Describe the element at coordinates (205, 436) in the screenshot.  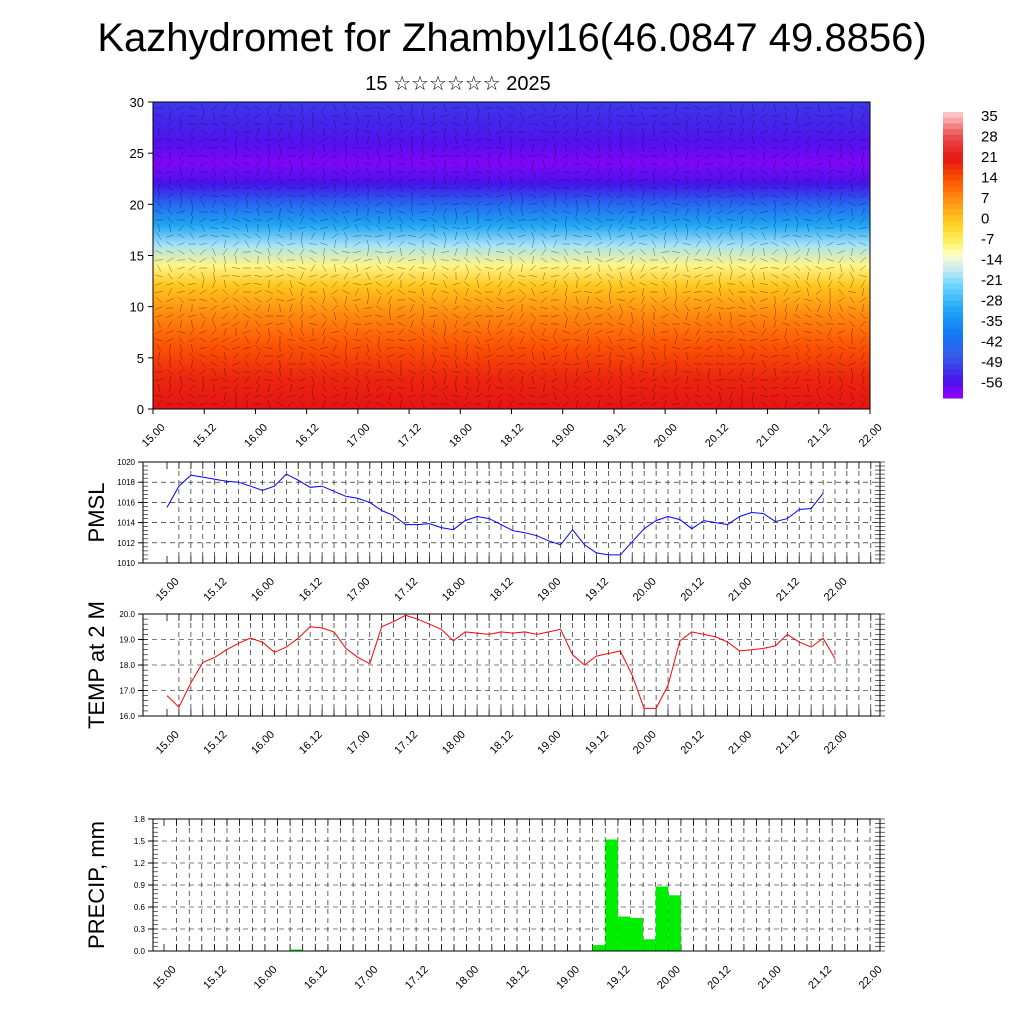
I see `x-tick-label: 15.12` at that location.